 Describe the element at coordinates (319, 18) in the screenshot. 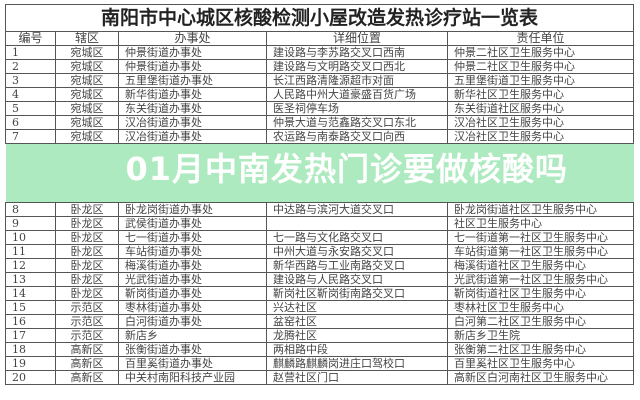

I see `table-title: 南阳市中心城区核酸检测小屋改造发热诊疗站一览表` at that location.